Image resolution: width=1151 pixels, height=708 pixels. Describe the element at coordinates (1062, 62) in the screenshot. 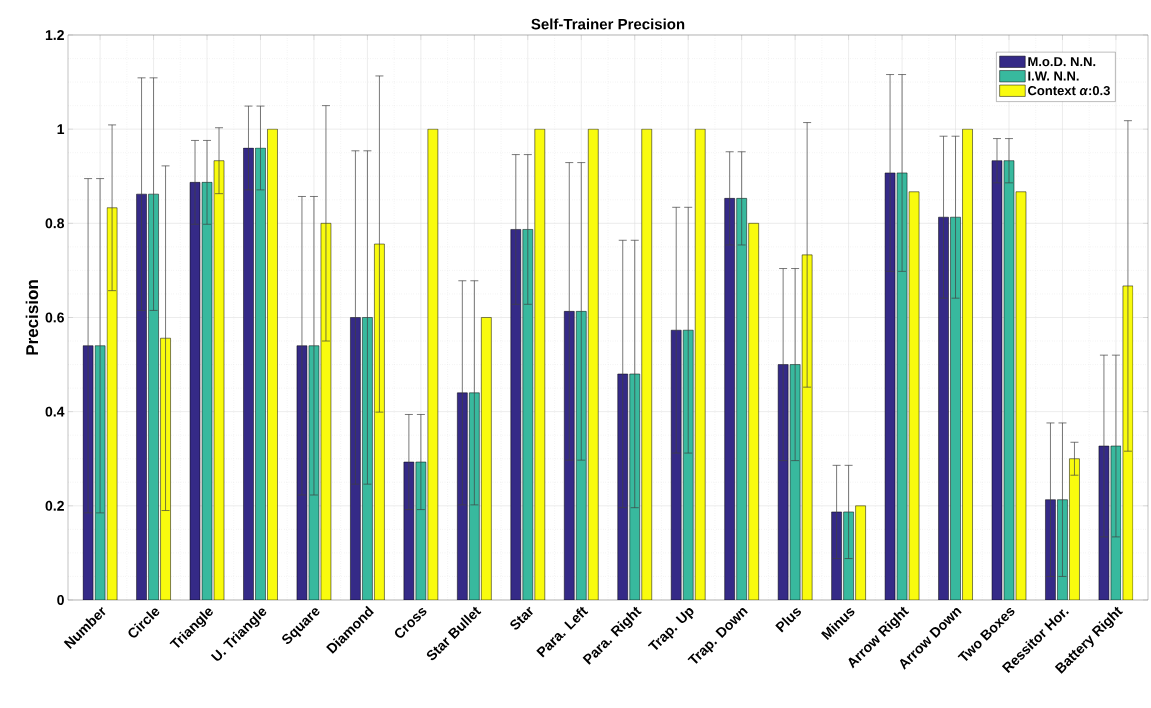

I see `legend-label: M.o.D. N.N.` at that location.